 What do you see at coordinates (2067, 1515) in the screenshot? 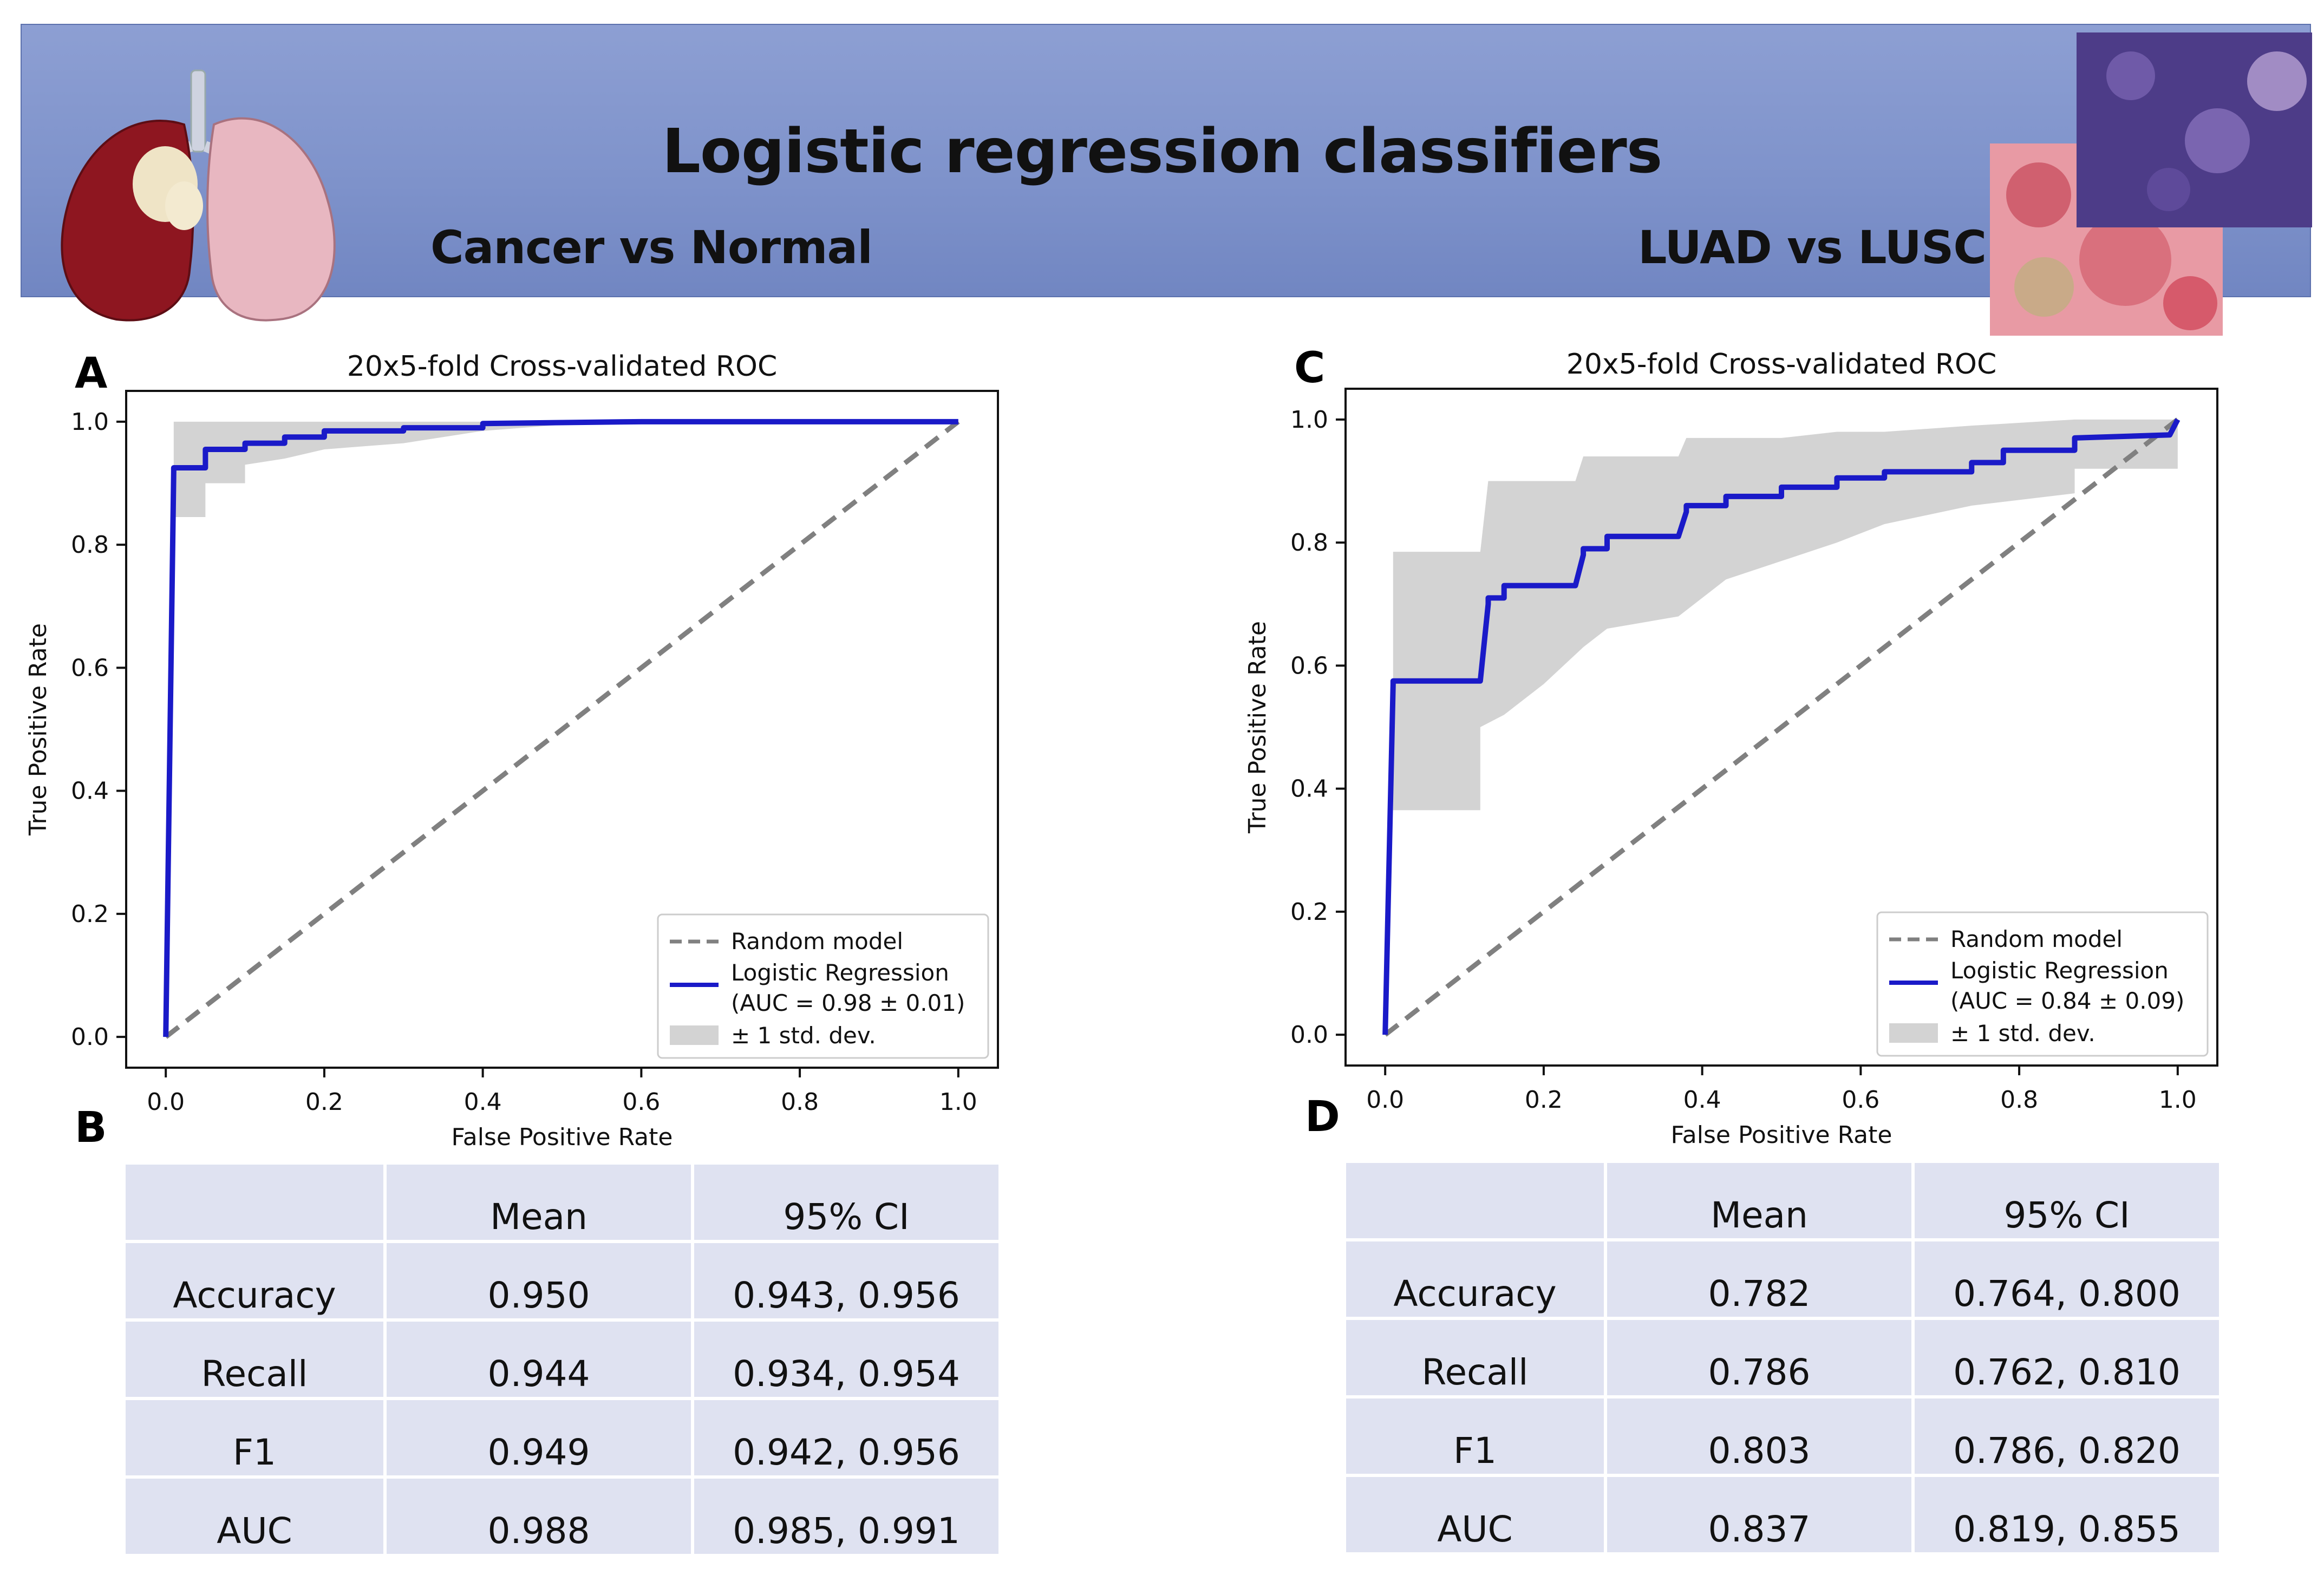
I see `metric-value-cell: 0.819, 0.855` at bounding box center [2067, 1515].